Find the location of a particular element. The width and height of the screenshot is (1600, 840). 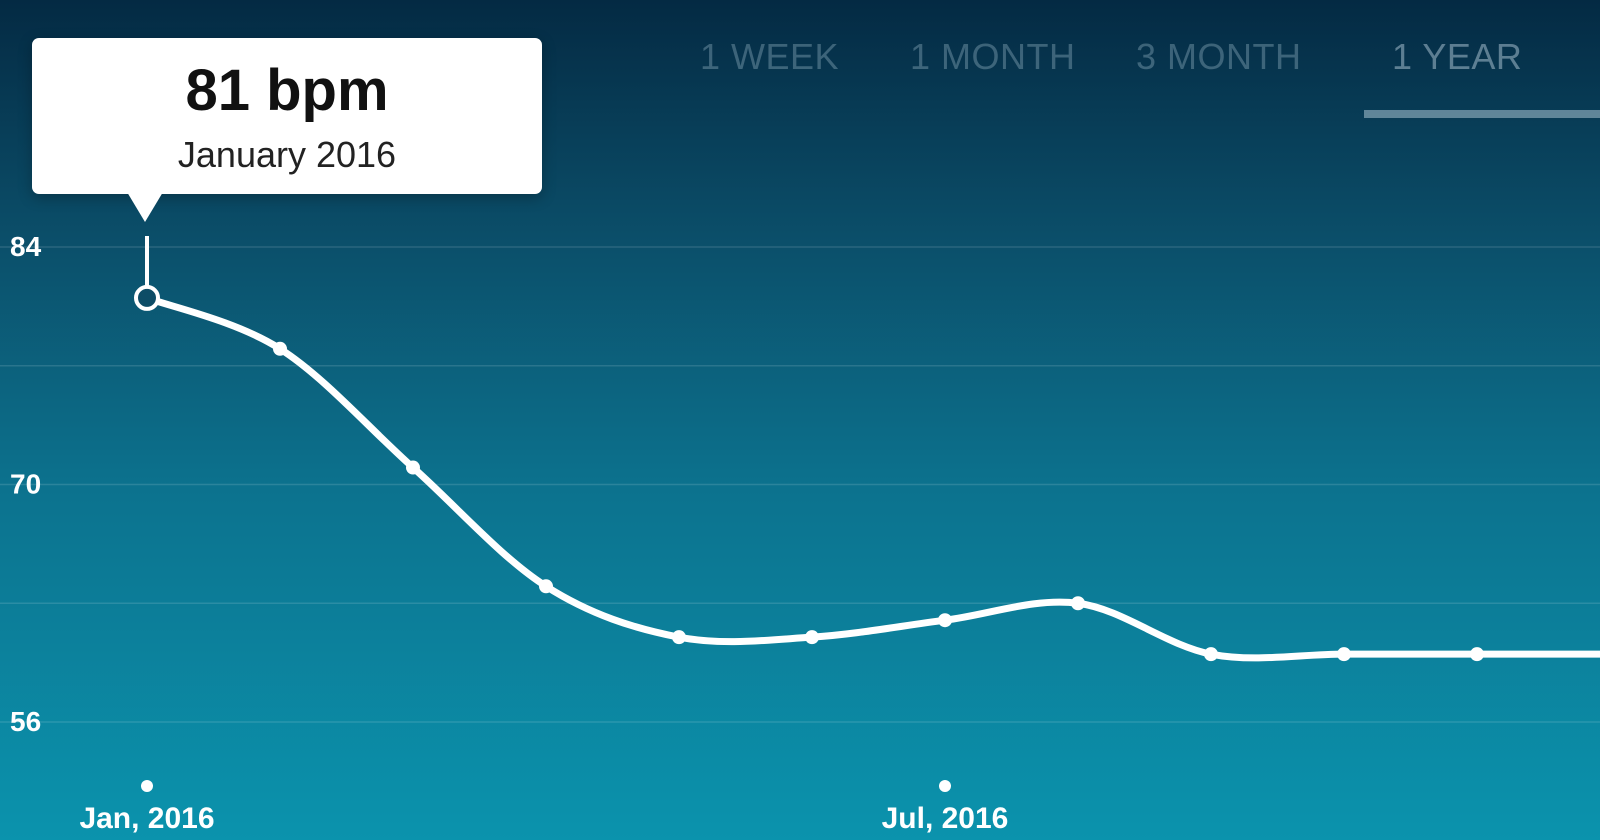

x-tick-label: Jan, 2016 is located at coordinates (146, 818).